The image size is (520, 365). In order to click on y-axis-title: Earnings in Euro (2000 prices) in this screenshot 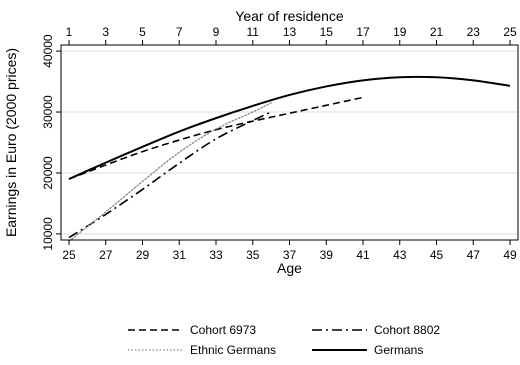, I will do `click(11, 142)`.